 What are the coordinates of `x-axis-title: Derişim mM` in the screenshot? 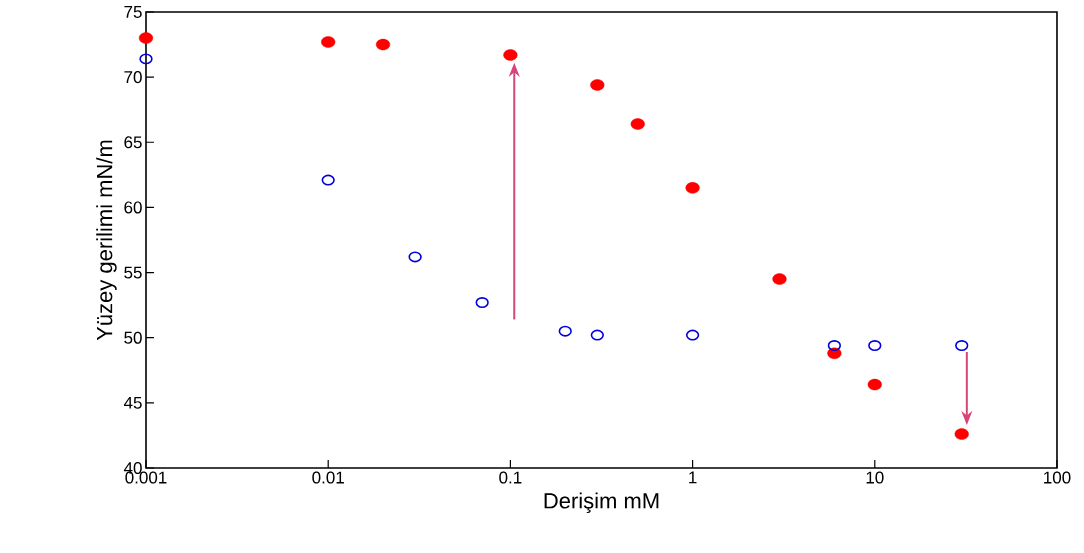 It's located at (601, 503).